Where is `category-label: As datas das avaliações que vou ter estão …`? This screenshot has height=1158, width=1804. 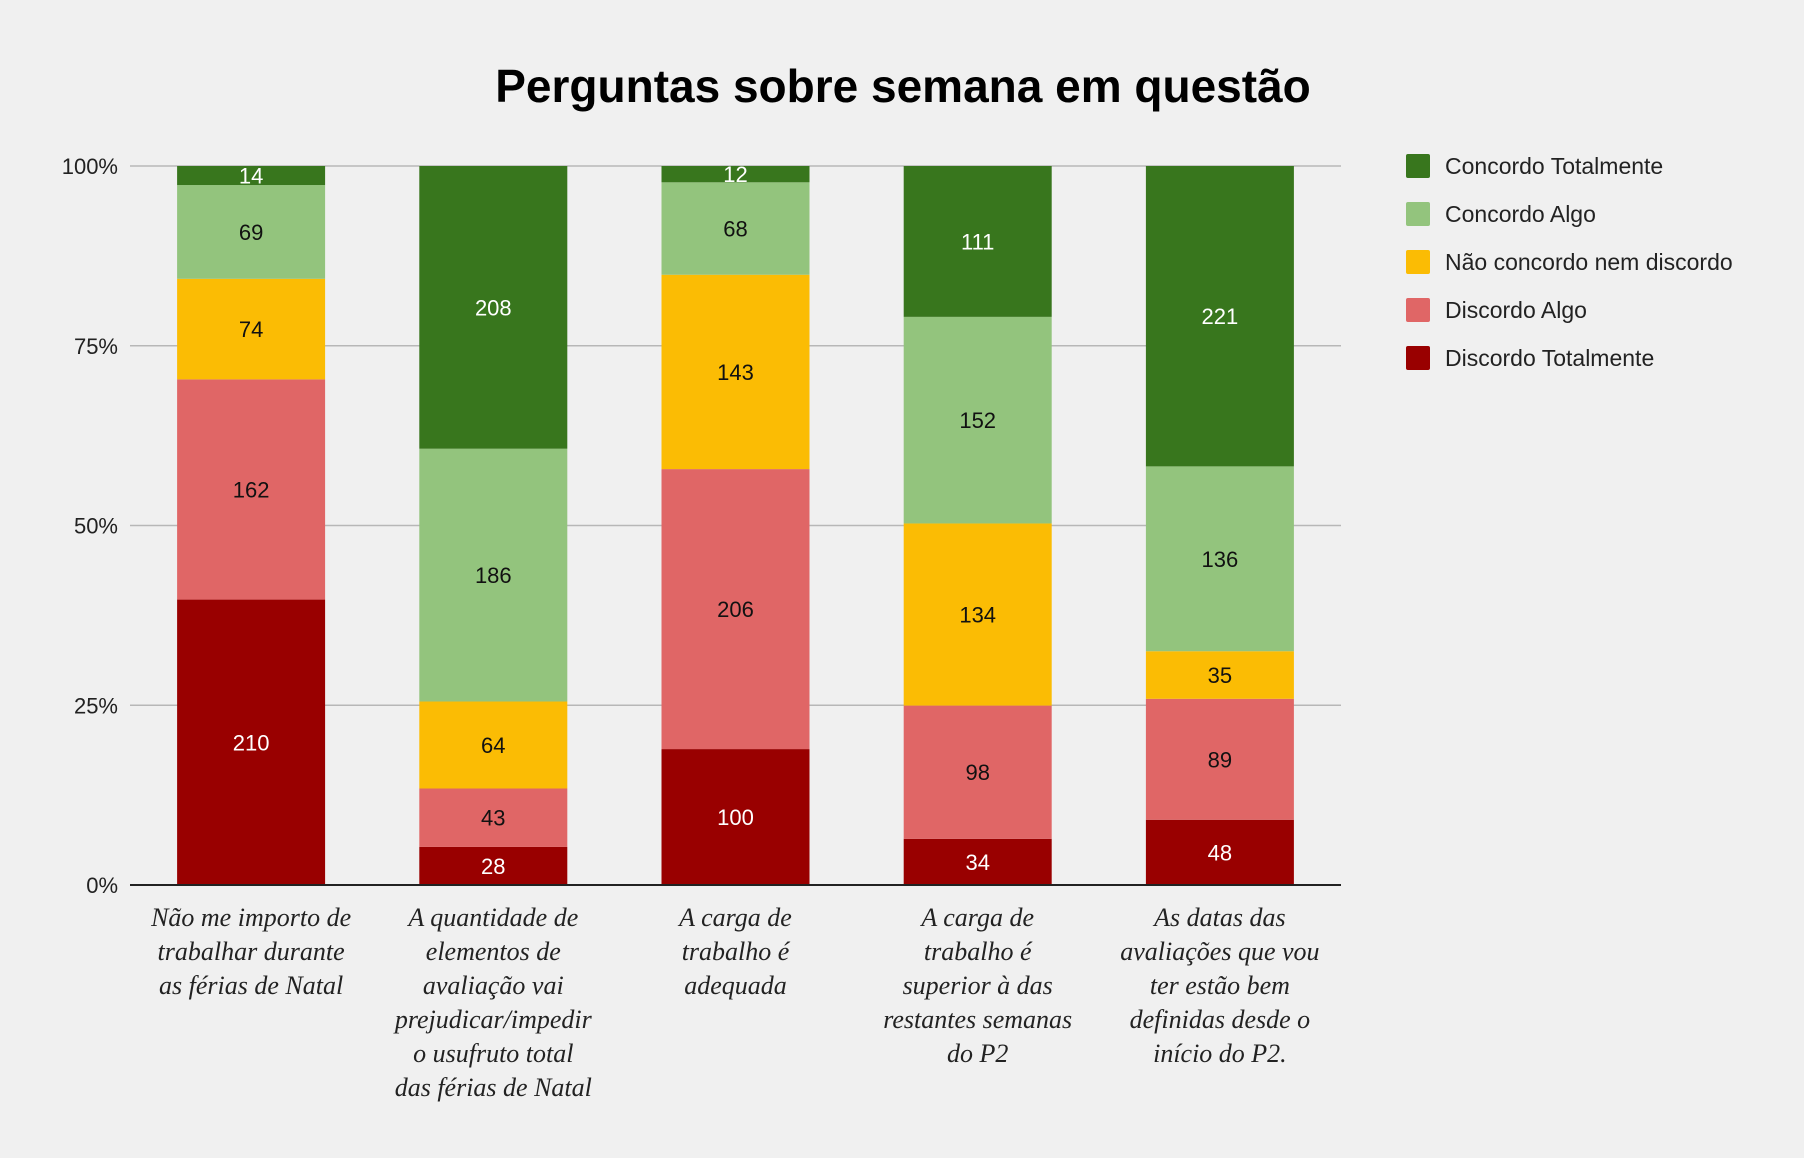
category-label: As datas das avaliações que vou ter estão … is located at coordinates (1219, 985).